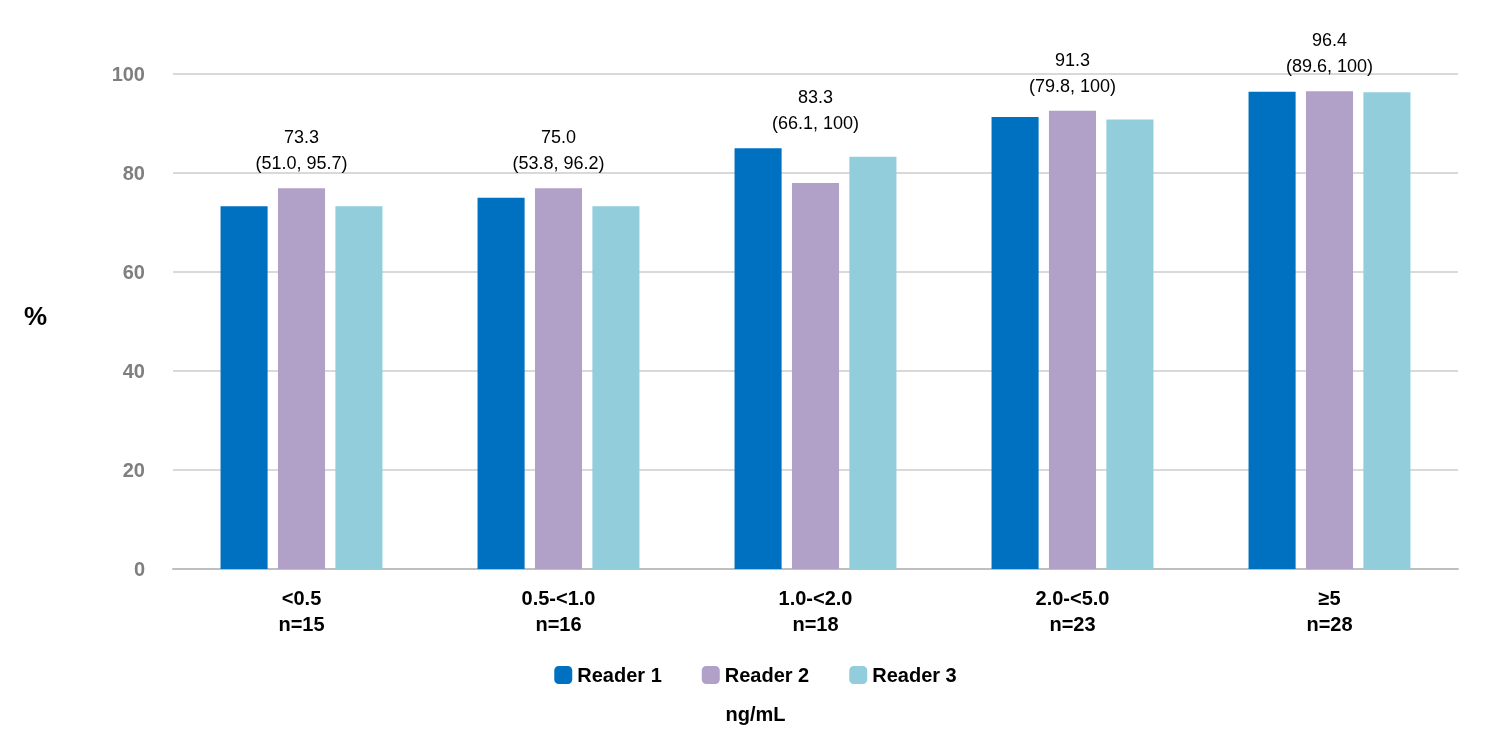 The image size is (1511, 740). What do you see at coordinates (914, 675) in the screenshot?
I see `legend-label: Reader 3` at bounding box center [914, 675].